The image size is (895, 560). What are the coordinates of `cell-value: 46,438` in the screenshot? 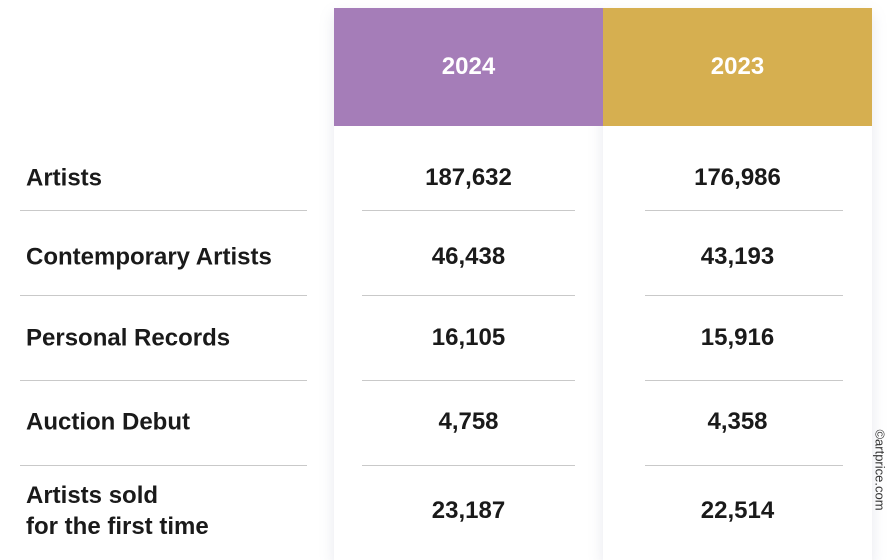 It's located at (468, 256).